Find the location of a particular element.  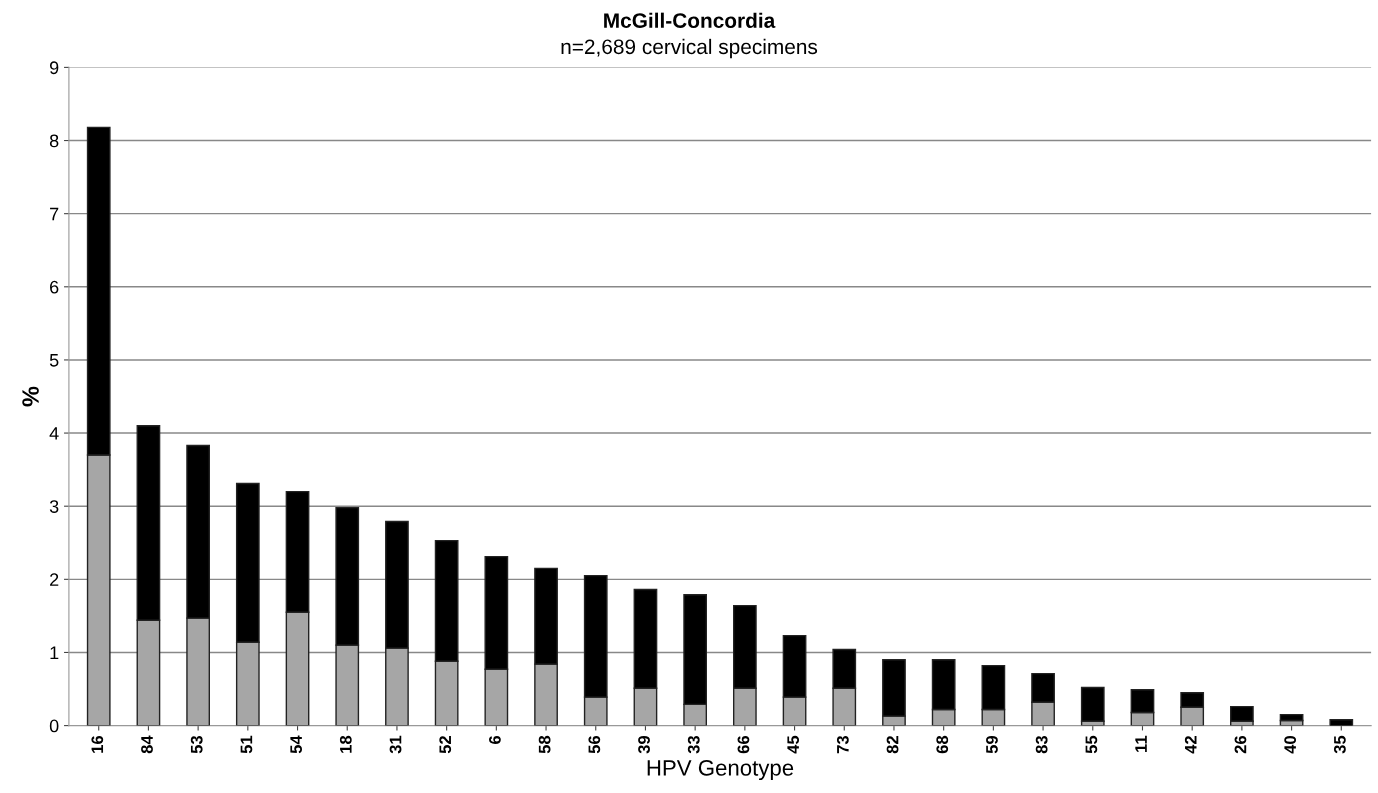

x-tick-label: 42 is located at coordinates (1190, 744).